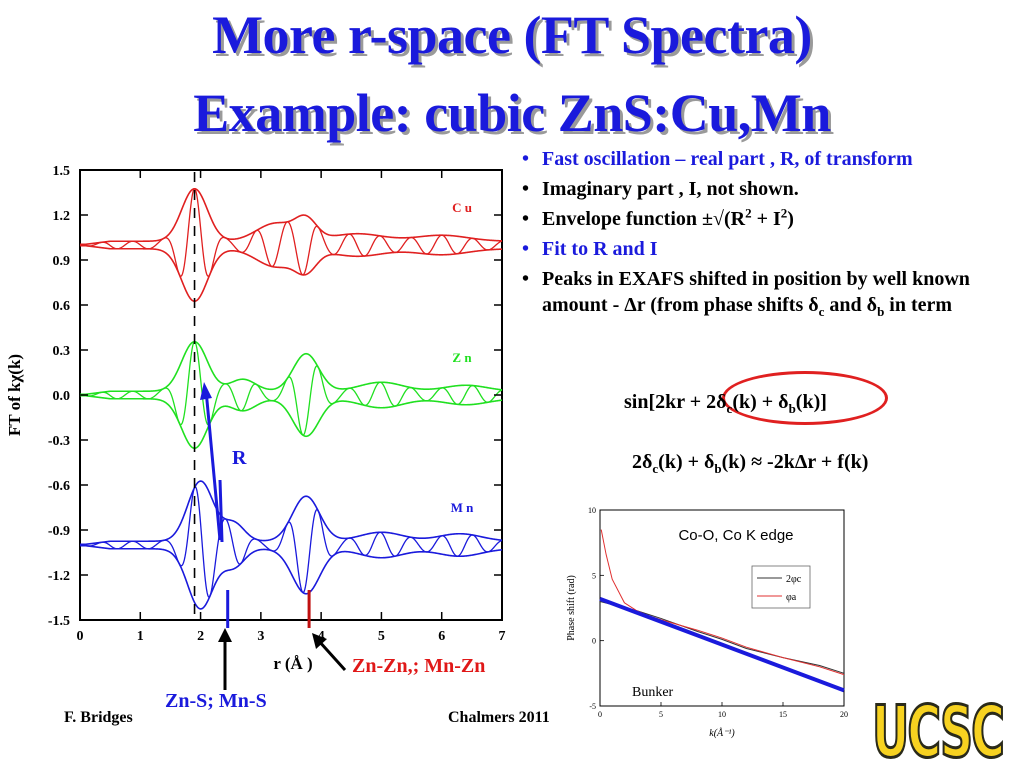 The height and width of the screenshot is (774, 1024). I want to click on slide-title-line2: Example: cubic ZnS:Cu,Mn, so click(512, 113).